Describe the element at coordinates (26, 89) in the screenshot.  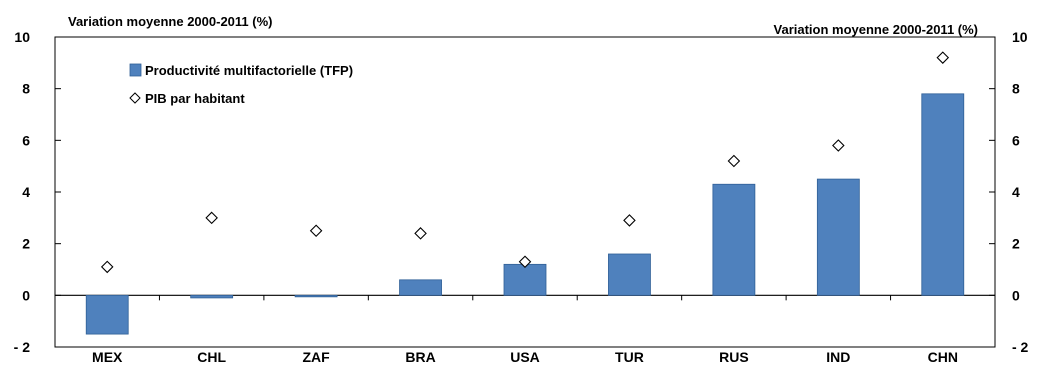
I see `left-tick-label: 8` at that location.